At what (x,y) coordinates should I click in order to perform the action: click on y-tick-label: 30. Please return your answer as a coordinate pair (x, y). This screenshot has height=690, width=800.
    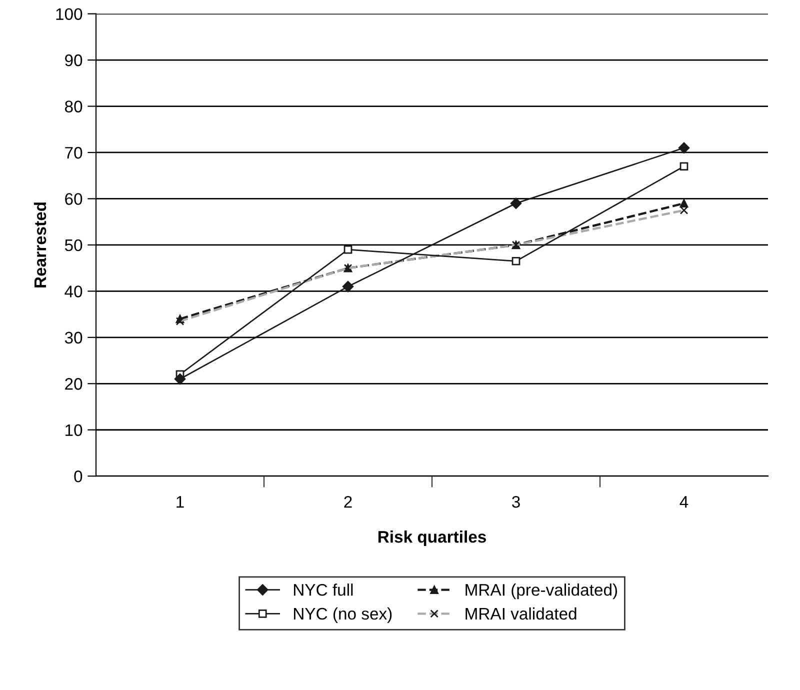
    Looking at the image, I should click on (73, 338).